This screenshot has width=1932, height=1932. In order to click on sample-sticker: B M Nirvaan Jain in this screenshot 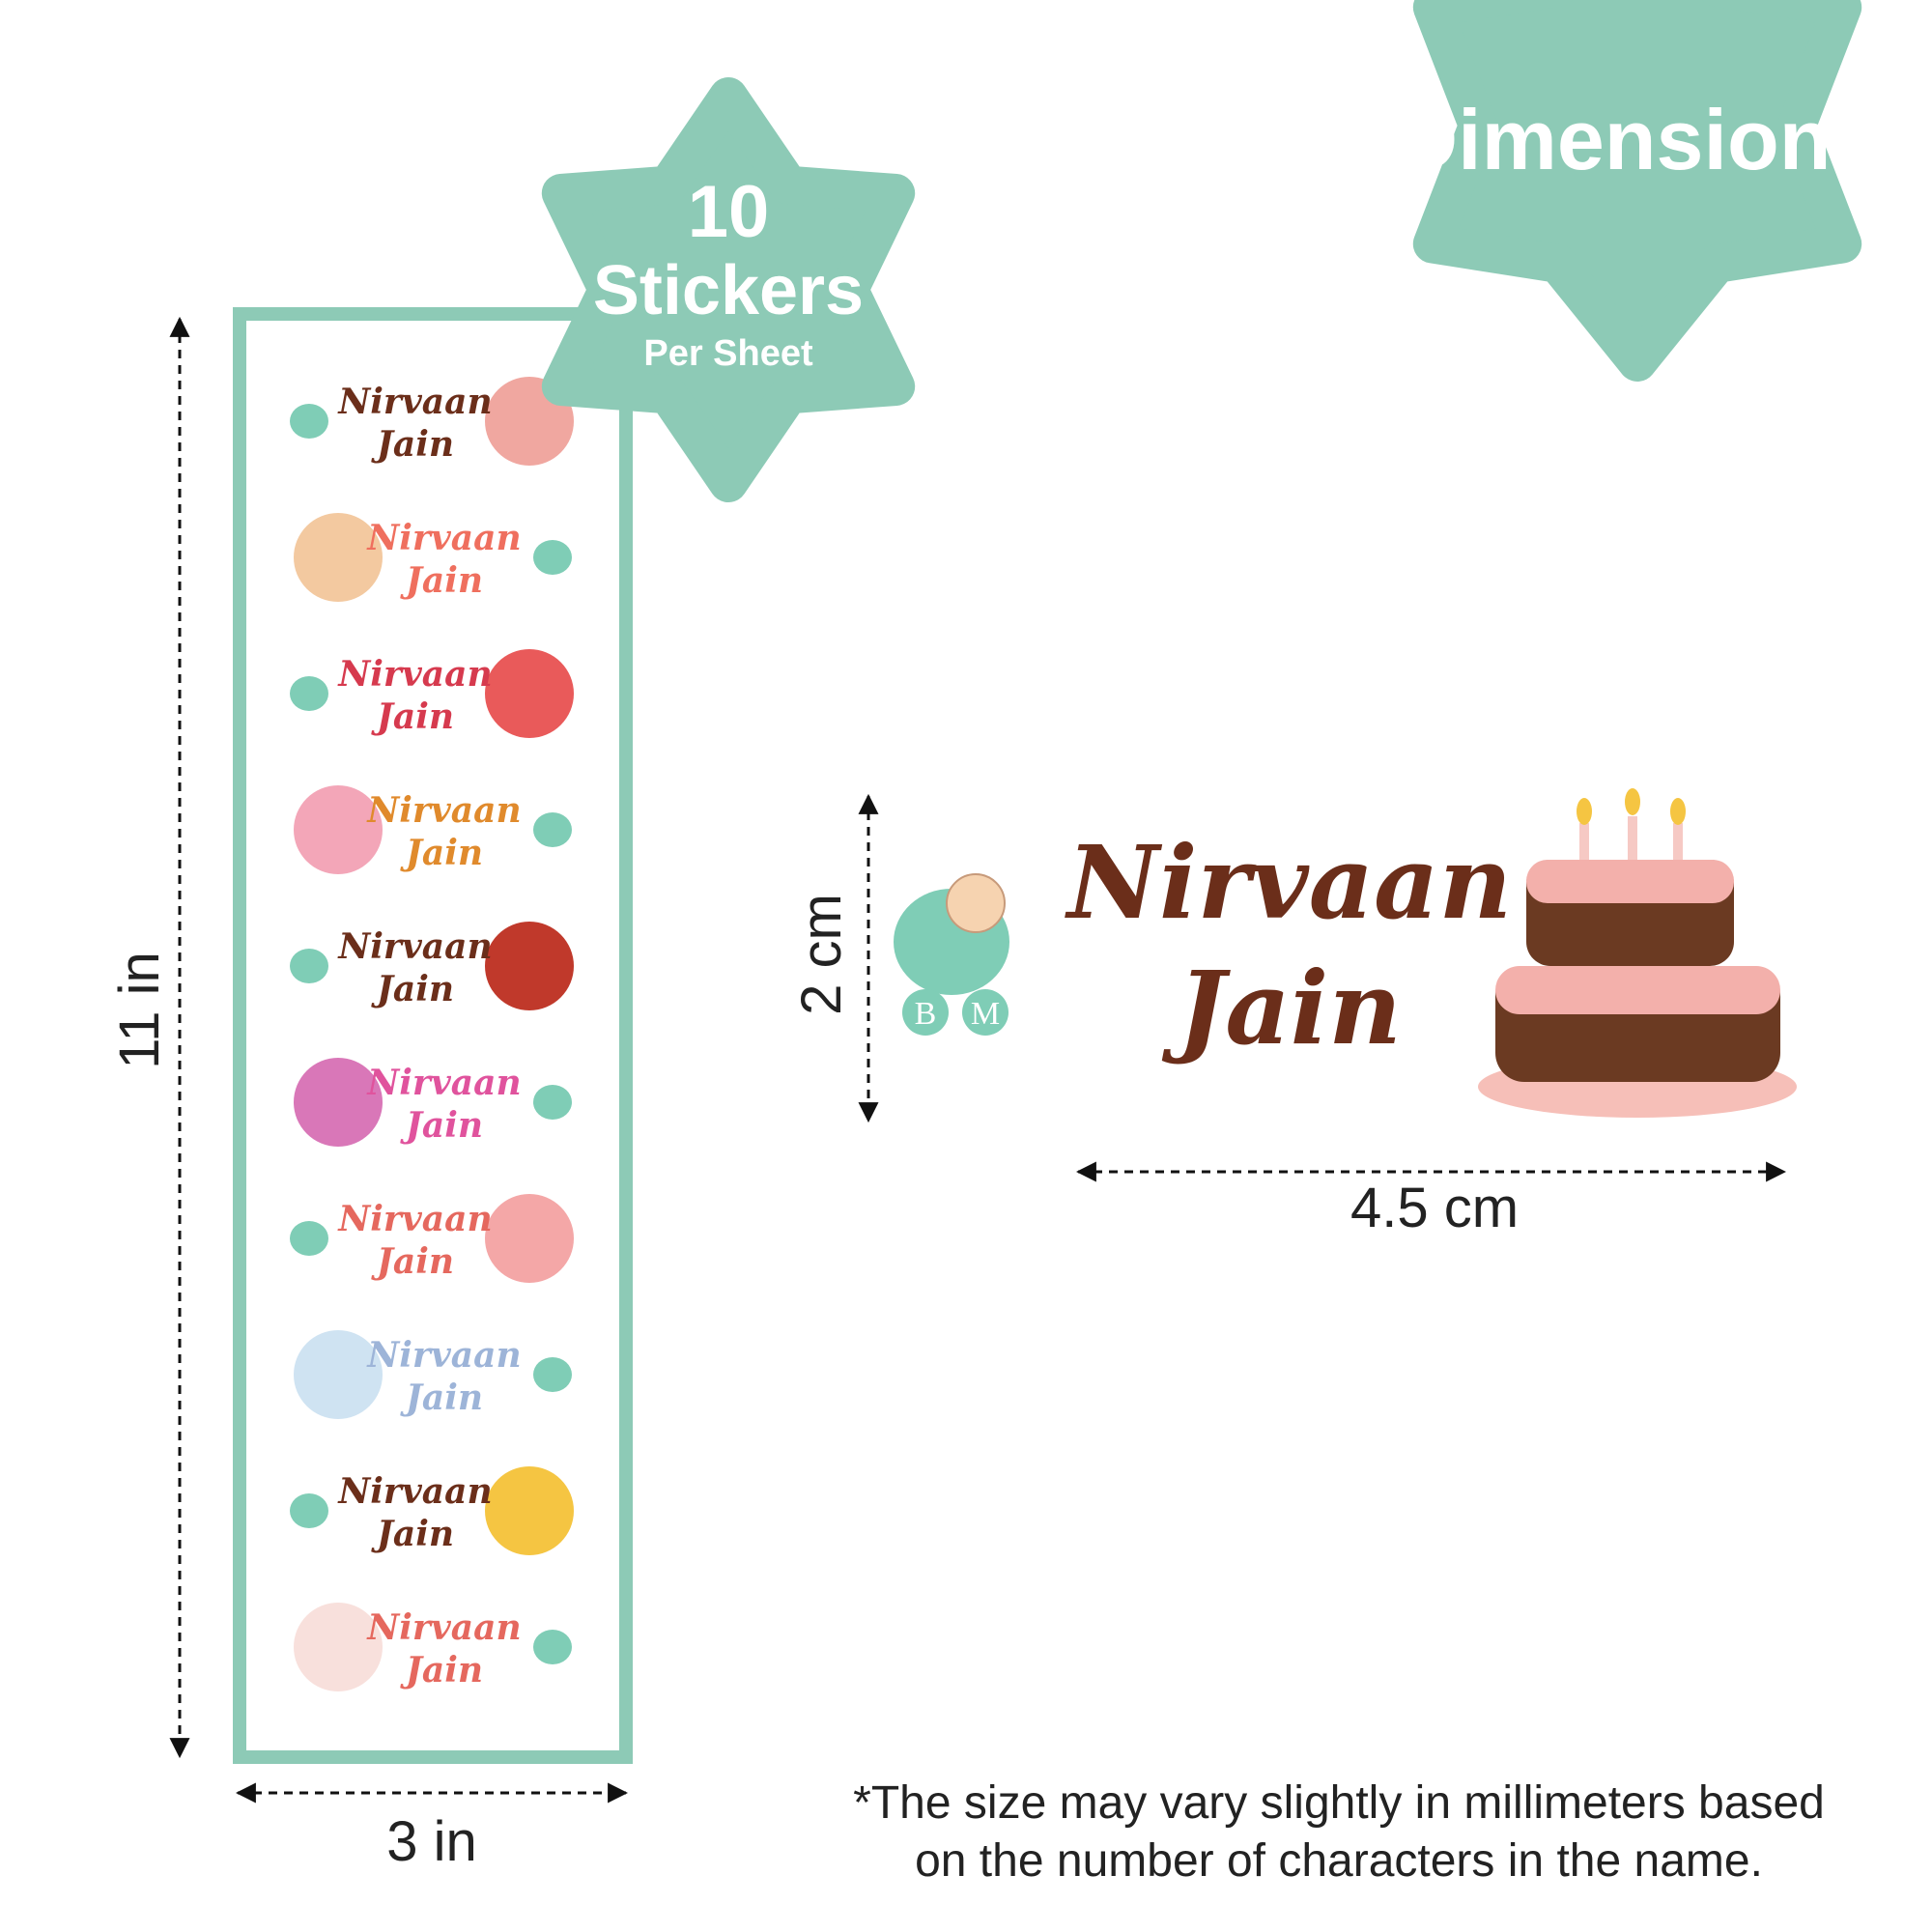, I will do `click(1345, 953)`.